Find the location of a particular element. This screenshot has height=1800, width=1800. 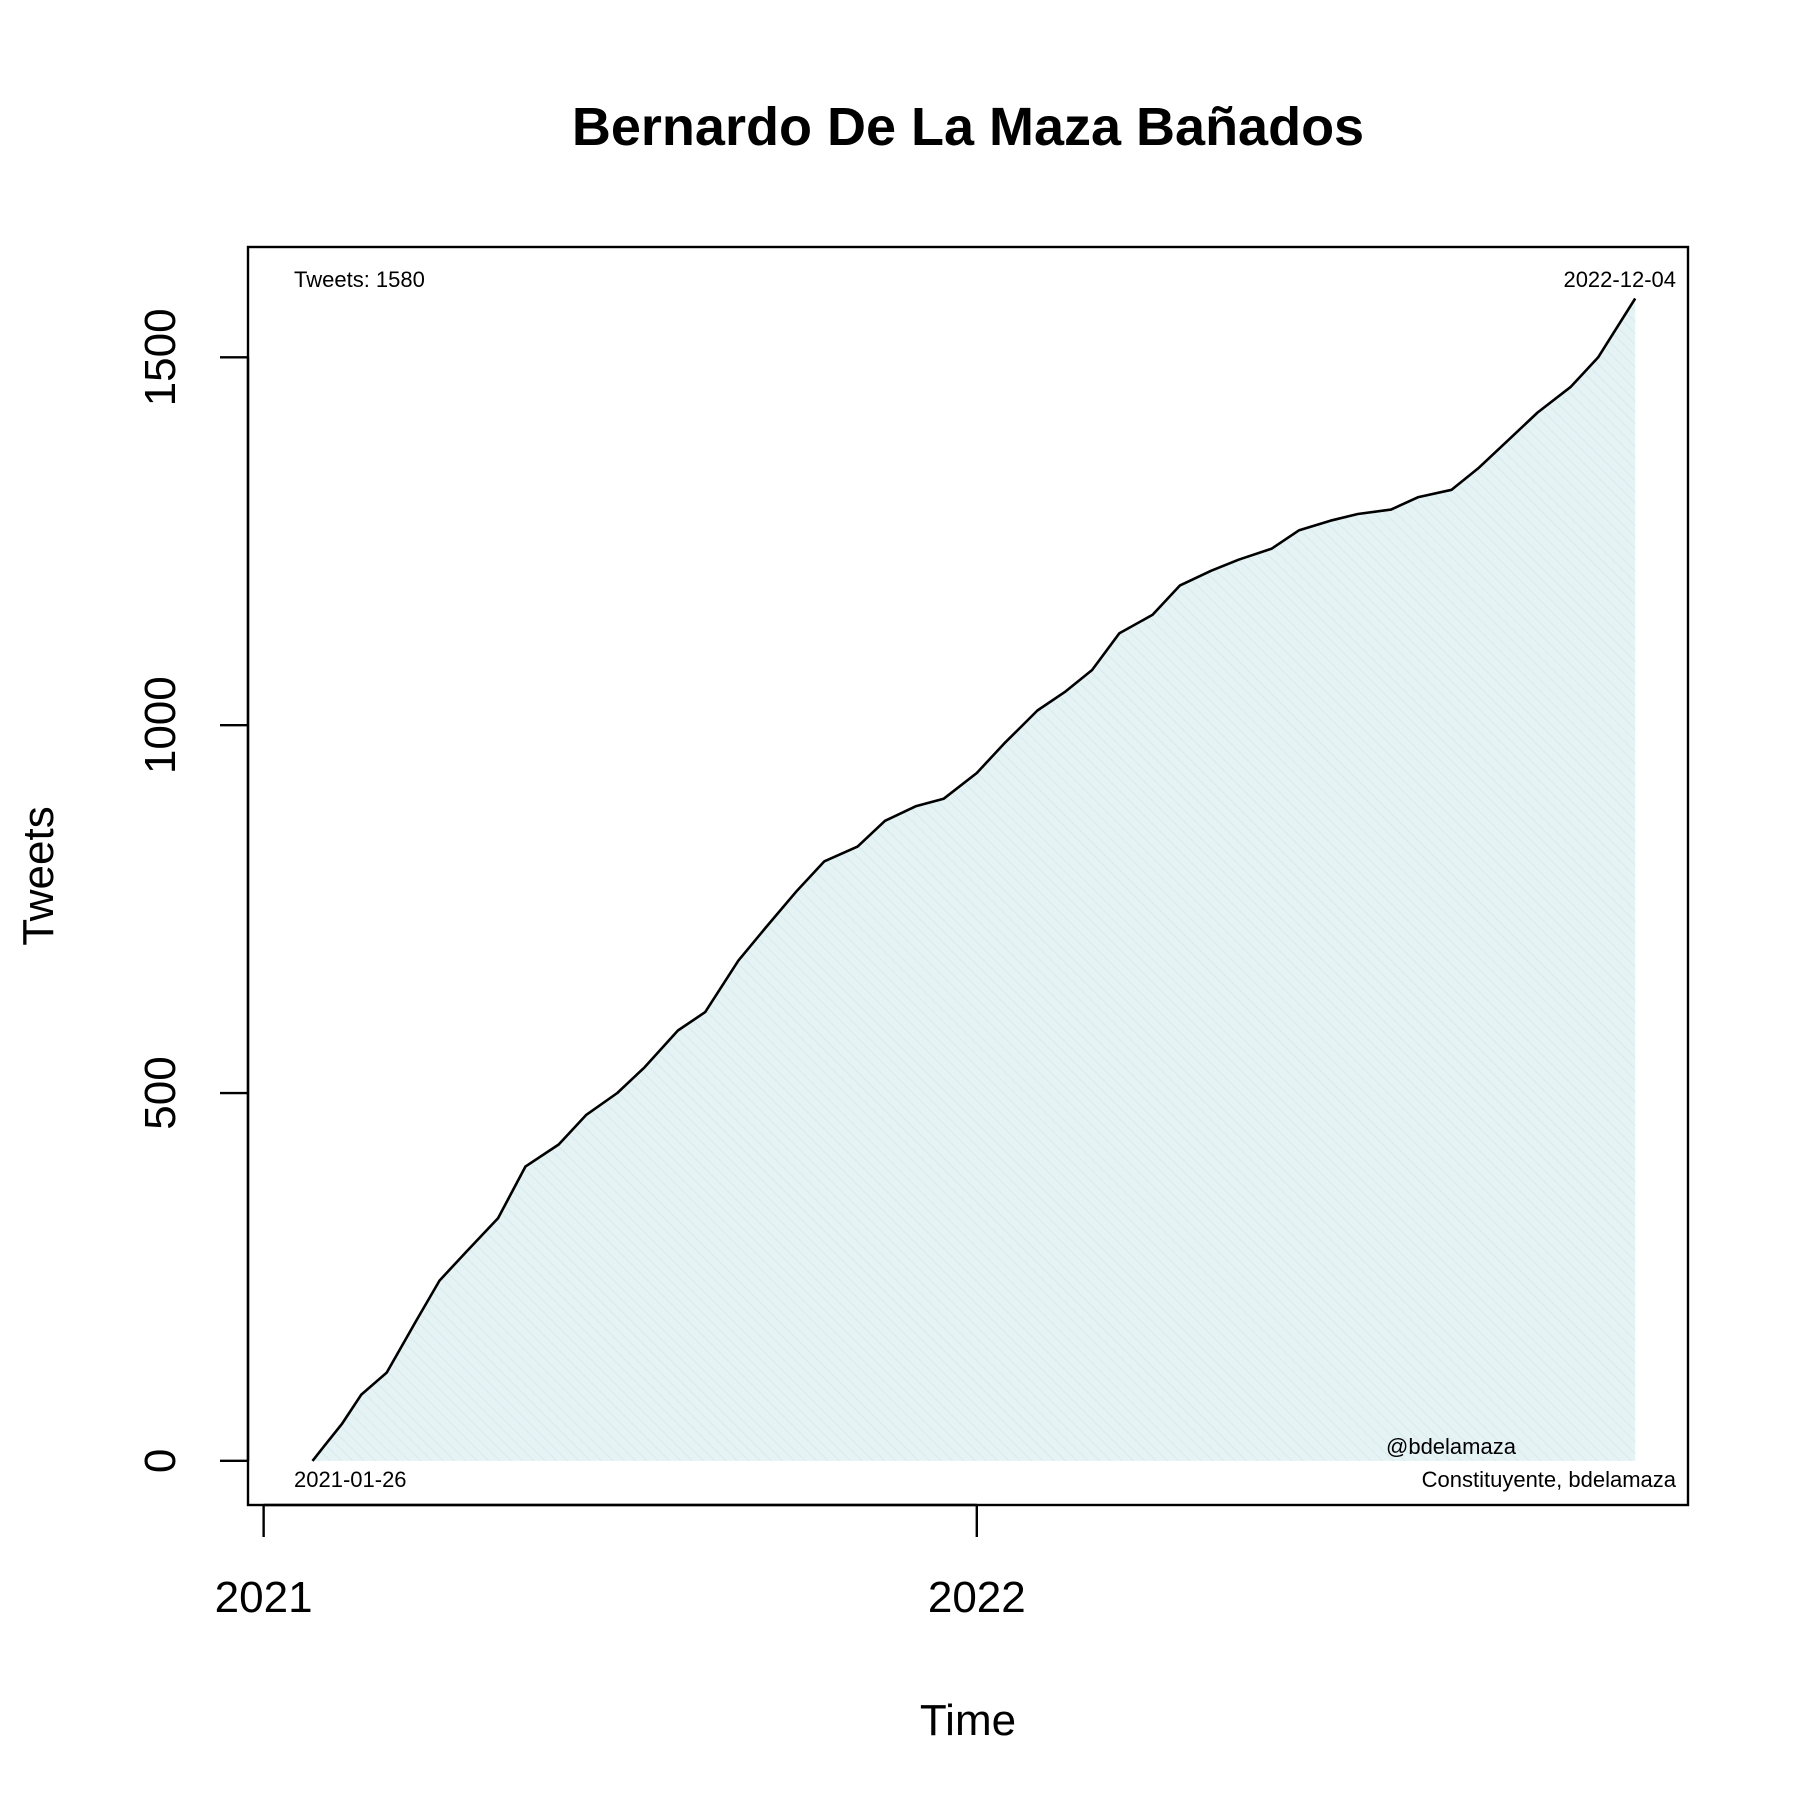

annotation-tweet-count: Tweets: 1580 is located at coordinates (359, 279).